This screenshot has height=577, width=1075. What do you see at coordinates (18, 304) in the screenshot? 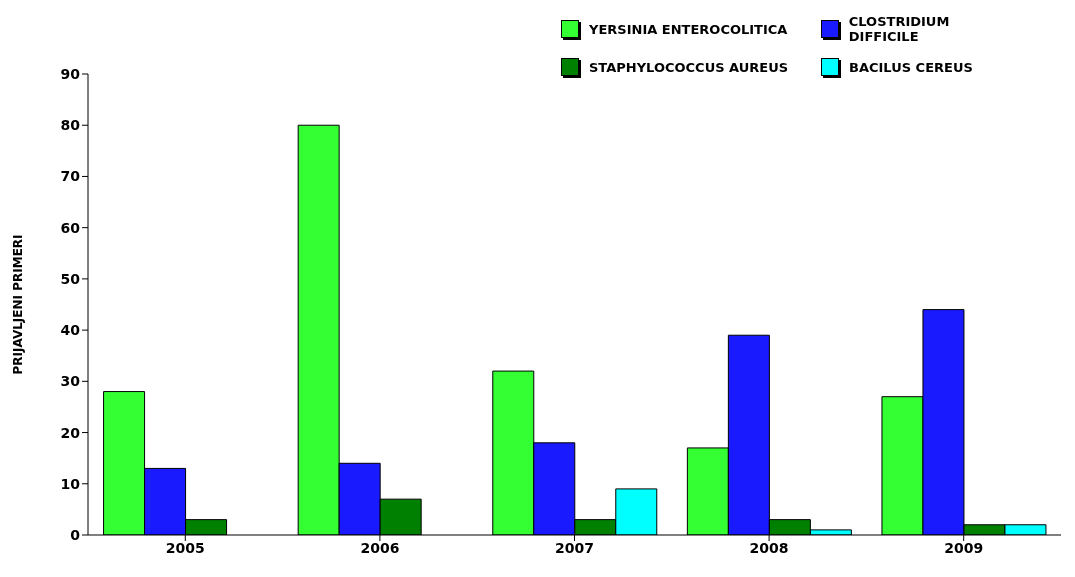
I see `y-axis-title: PRIJAVLJENI PRIMERI` at bounding box center [18, 304].